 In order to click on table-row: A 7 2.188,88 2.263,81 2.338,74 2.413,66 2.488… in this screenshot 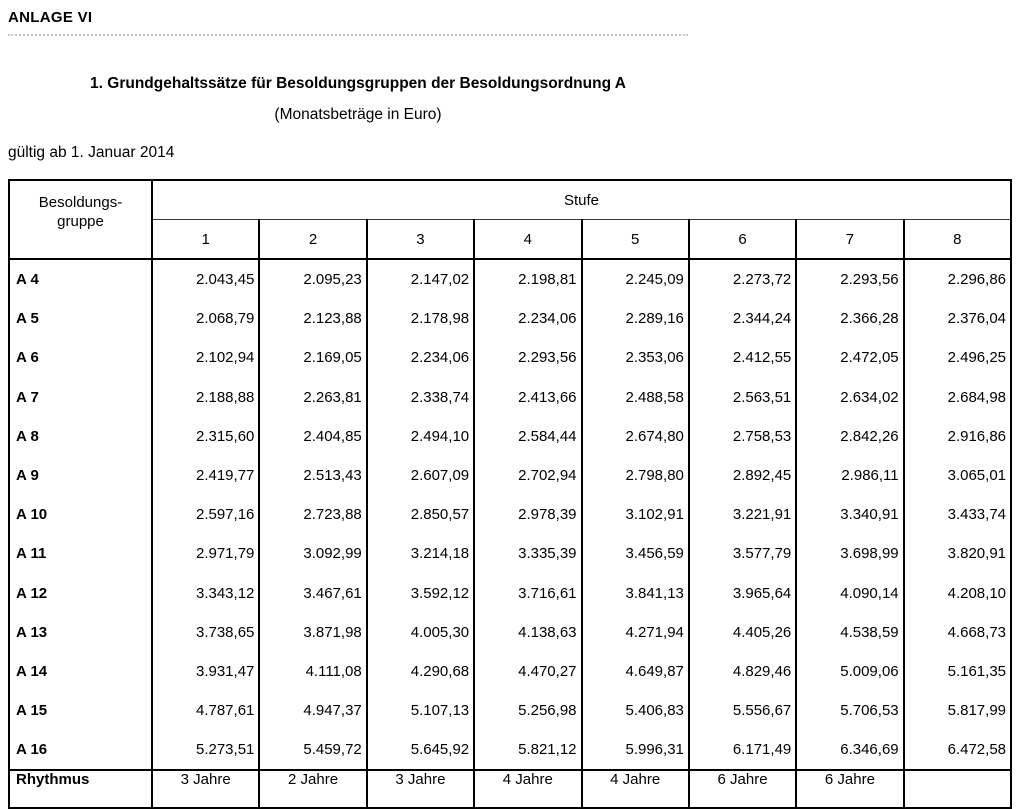, I will do `click(510, 397)`.